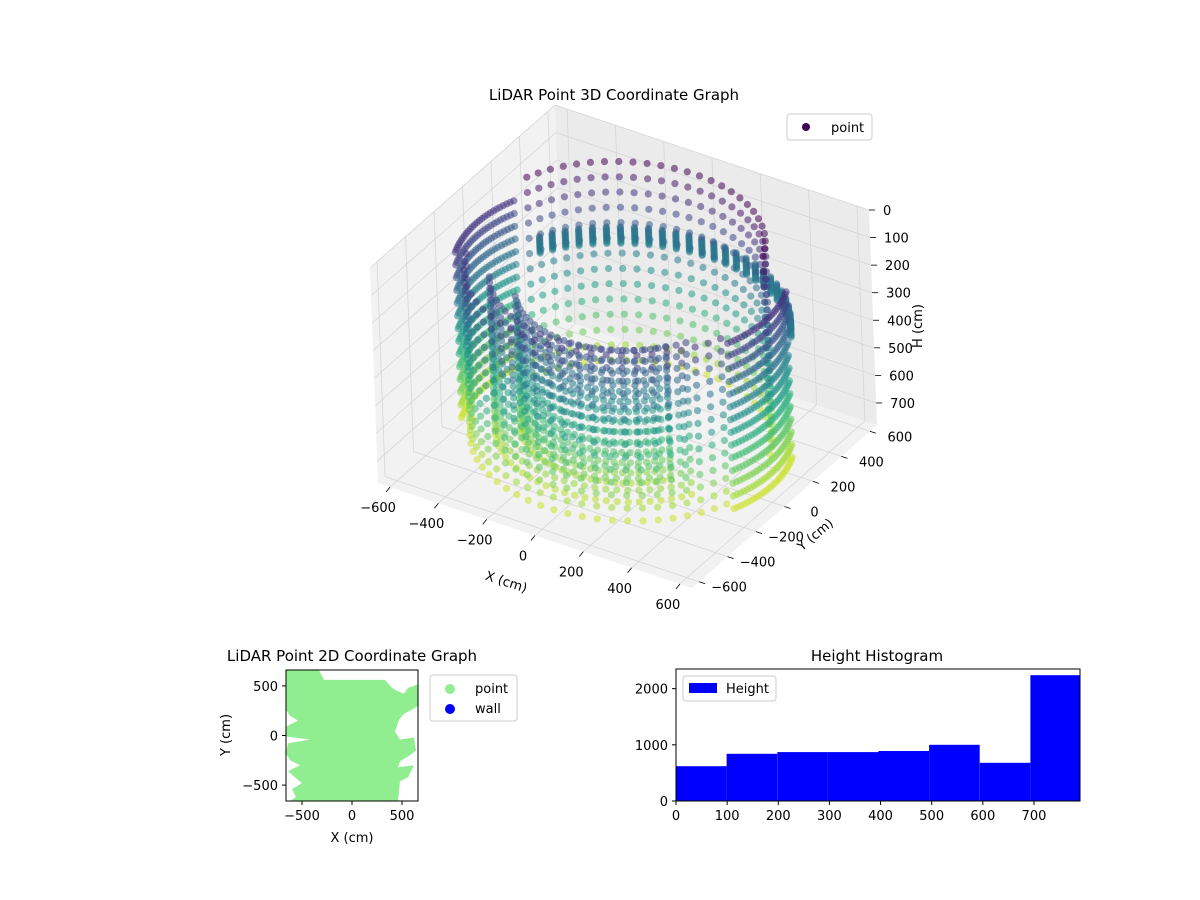  I want to click on x-tick, so click(678, 586).